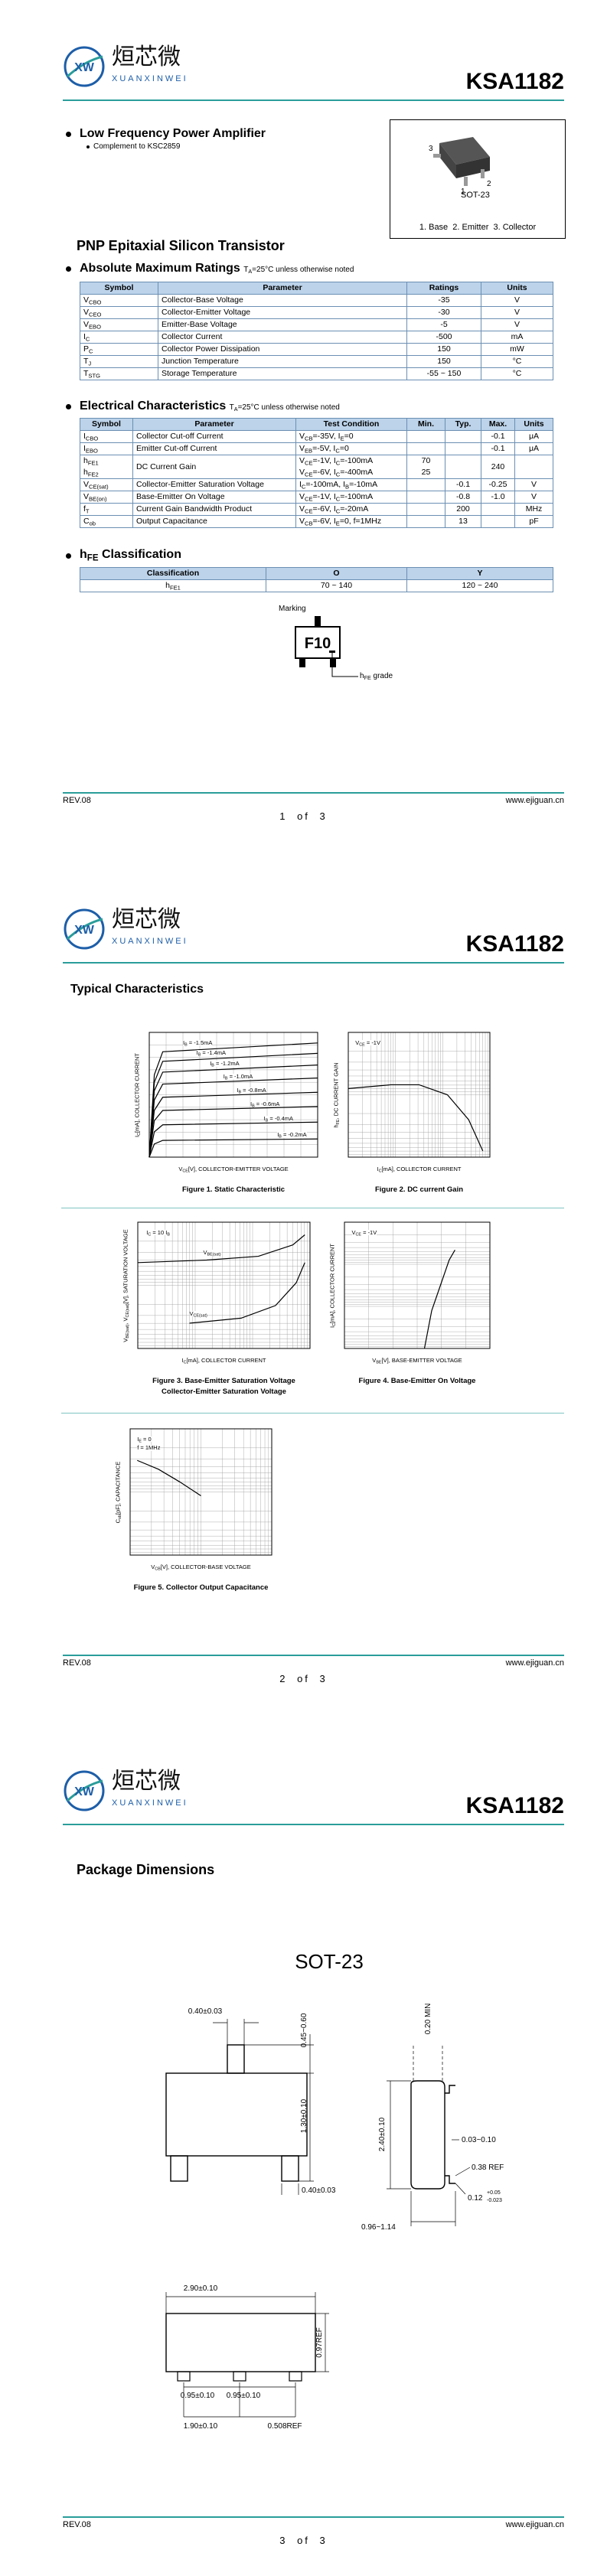 Image resolution: width=607 pixels, height=2576 pixels. Describe the element at coordinates (498, 425) in the screenshot. I see `column-header: Max.` at that location.